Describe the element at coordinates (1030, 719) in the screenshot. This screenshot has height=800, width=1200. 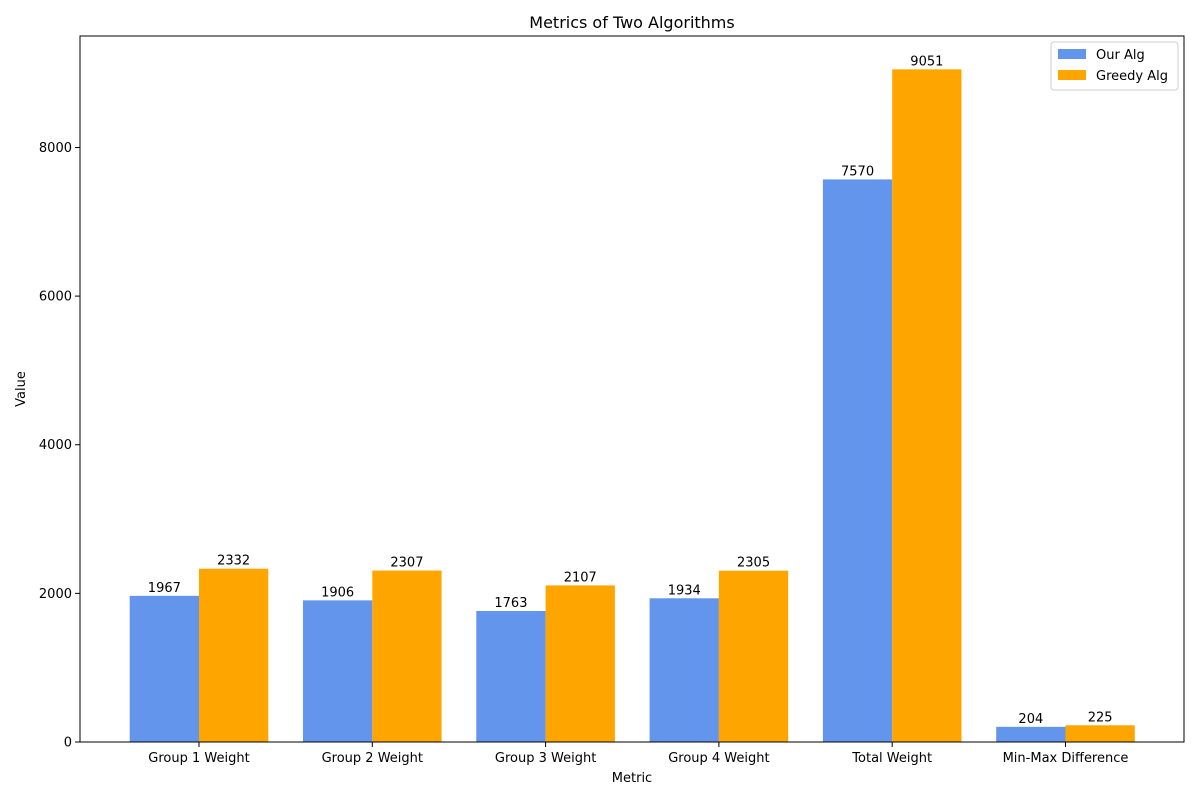
I see `value-label-our-alg-min-max-difference: 204` at that location.